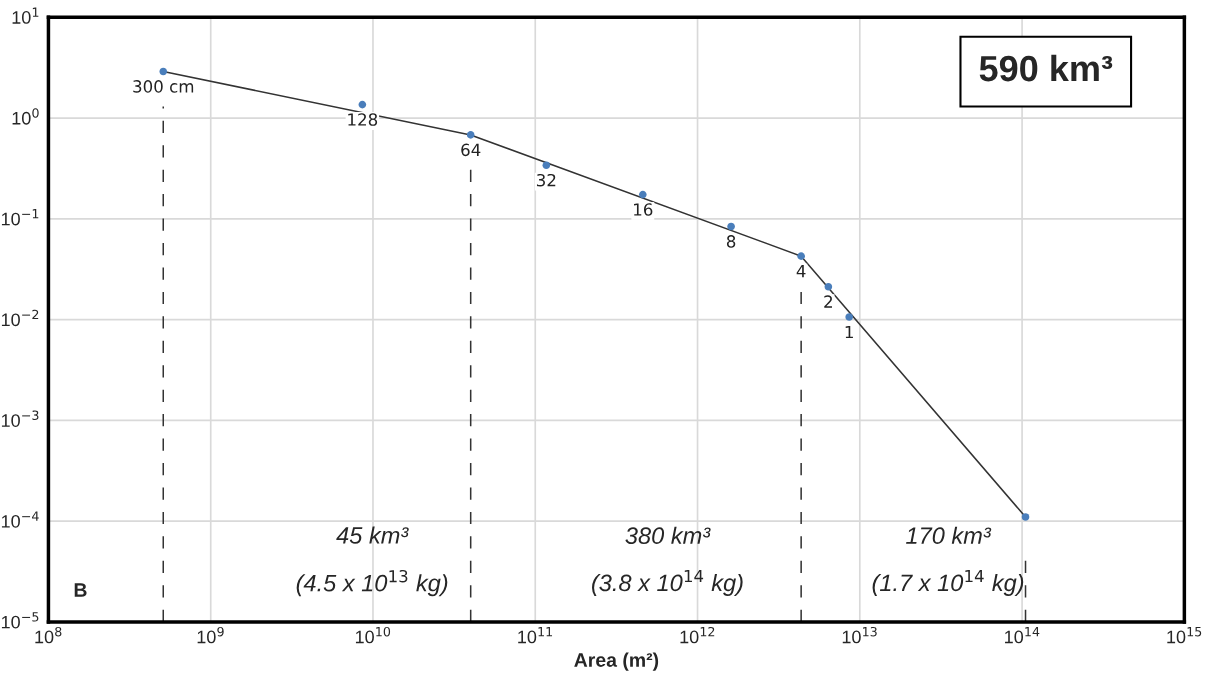 The width and height of the screenshot is (1211, 691). Describe the element at coordinates (1022, 635) in the screenshot. I see `x-tick-label: 10$^{14}$` at that location.